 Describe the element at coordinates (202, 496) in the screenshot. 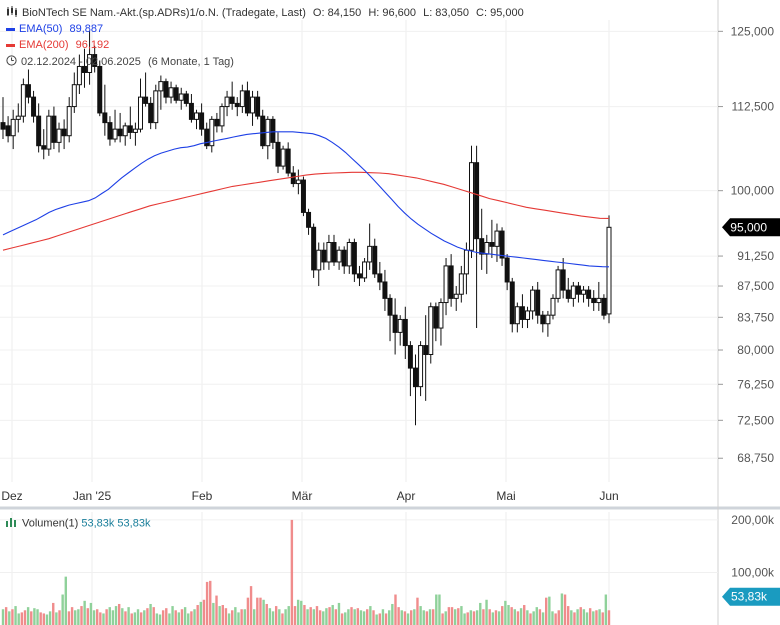

I see `x-tick-label: Feb` at that location.